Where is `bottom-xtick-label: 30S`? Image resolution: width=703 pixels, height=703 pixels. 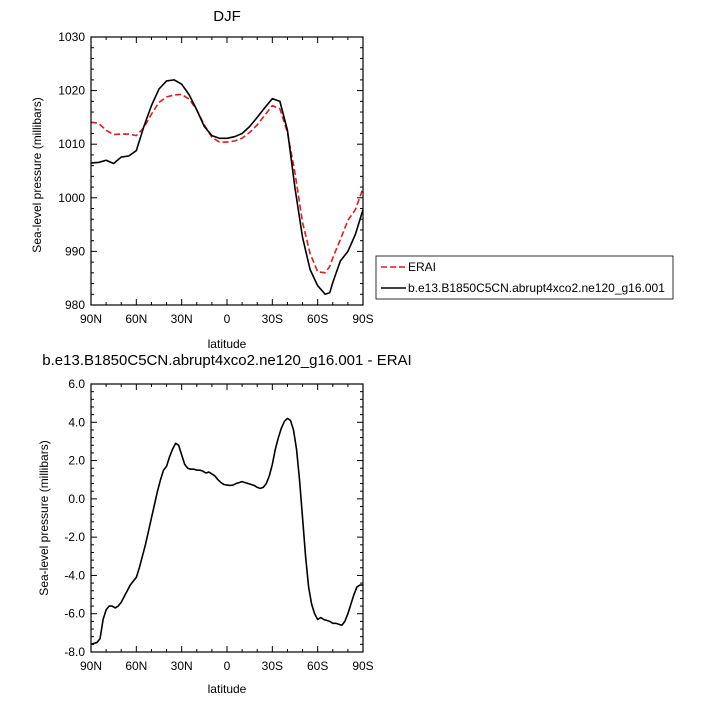 bottom-xtick-label: 30S is located at coordinates (272, 666).